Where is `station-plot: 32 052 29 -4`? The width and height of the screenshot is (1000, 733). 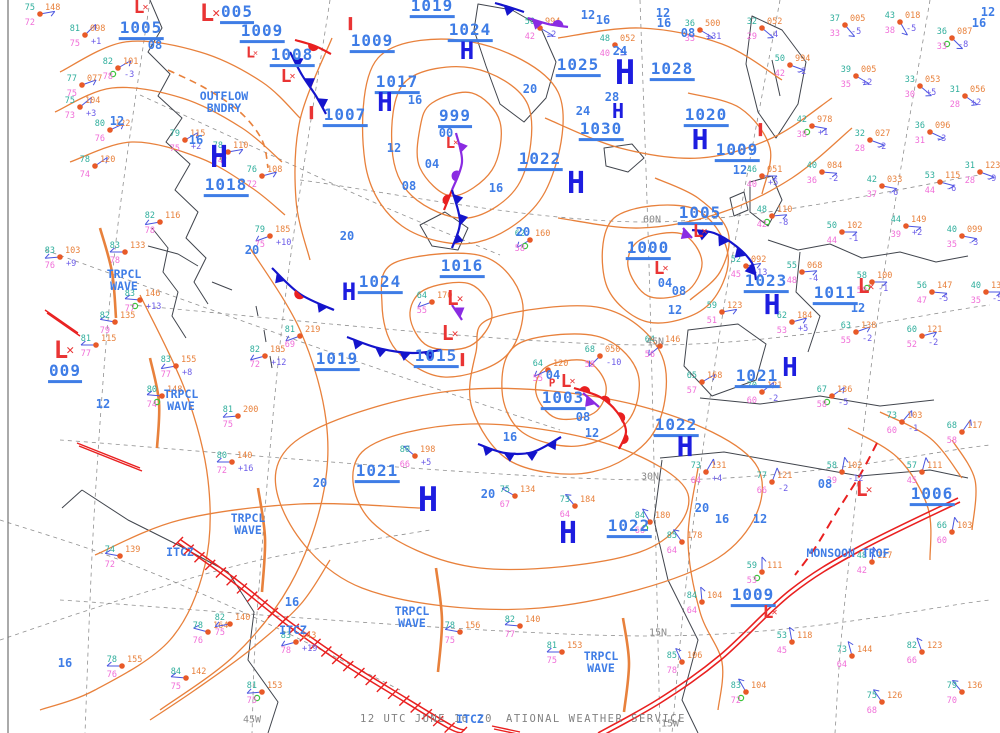
station-plot: 32 052 29 -4 is located at coordinates (765, 29).